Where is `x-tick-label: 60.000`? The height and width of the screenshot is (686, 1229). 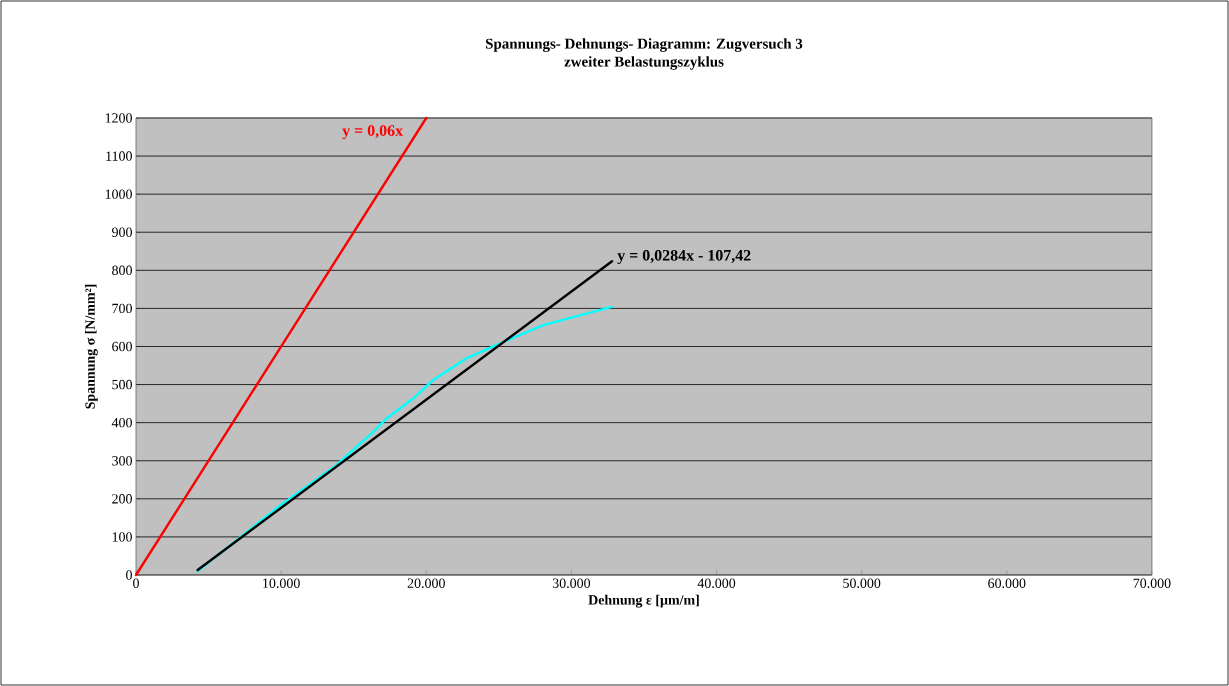
x-tick-label: 60.000 is located at coordinates (1007, 583).